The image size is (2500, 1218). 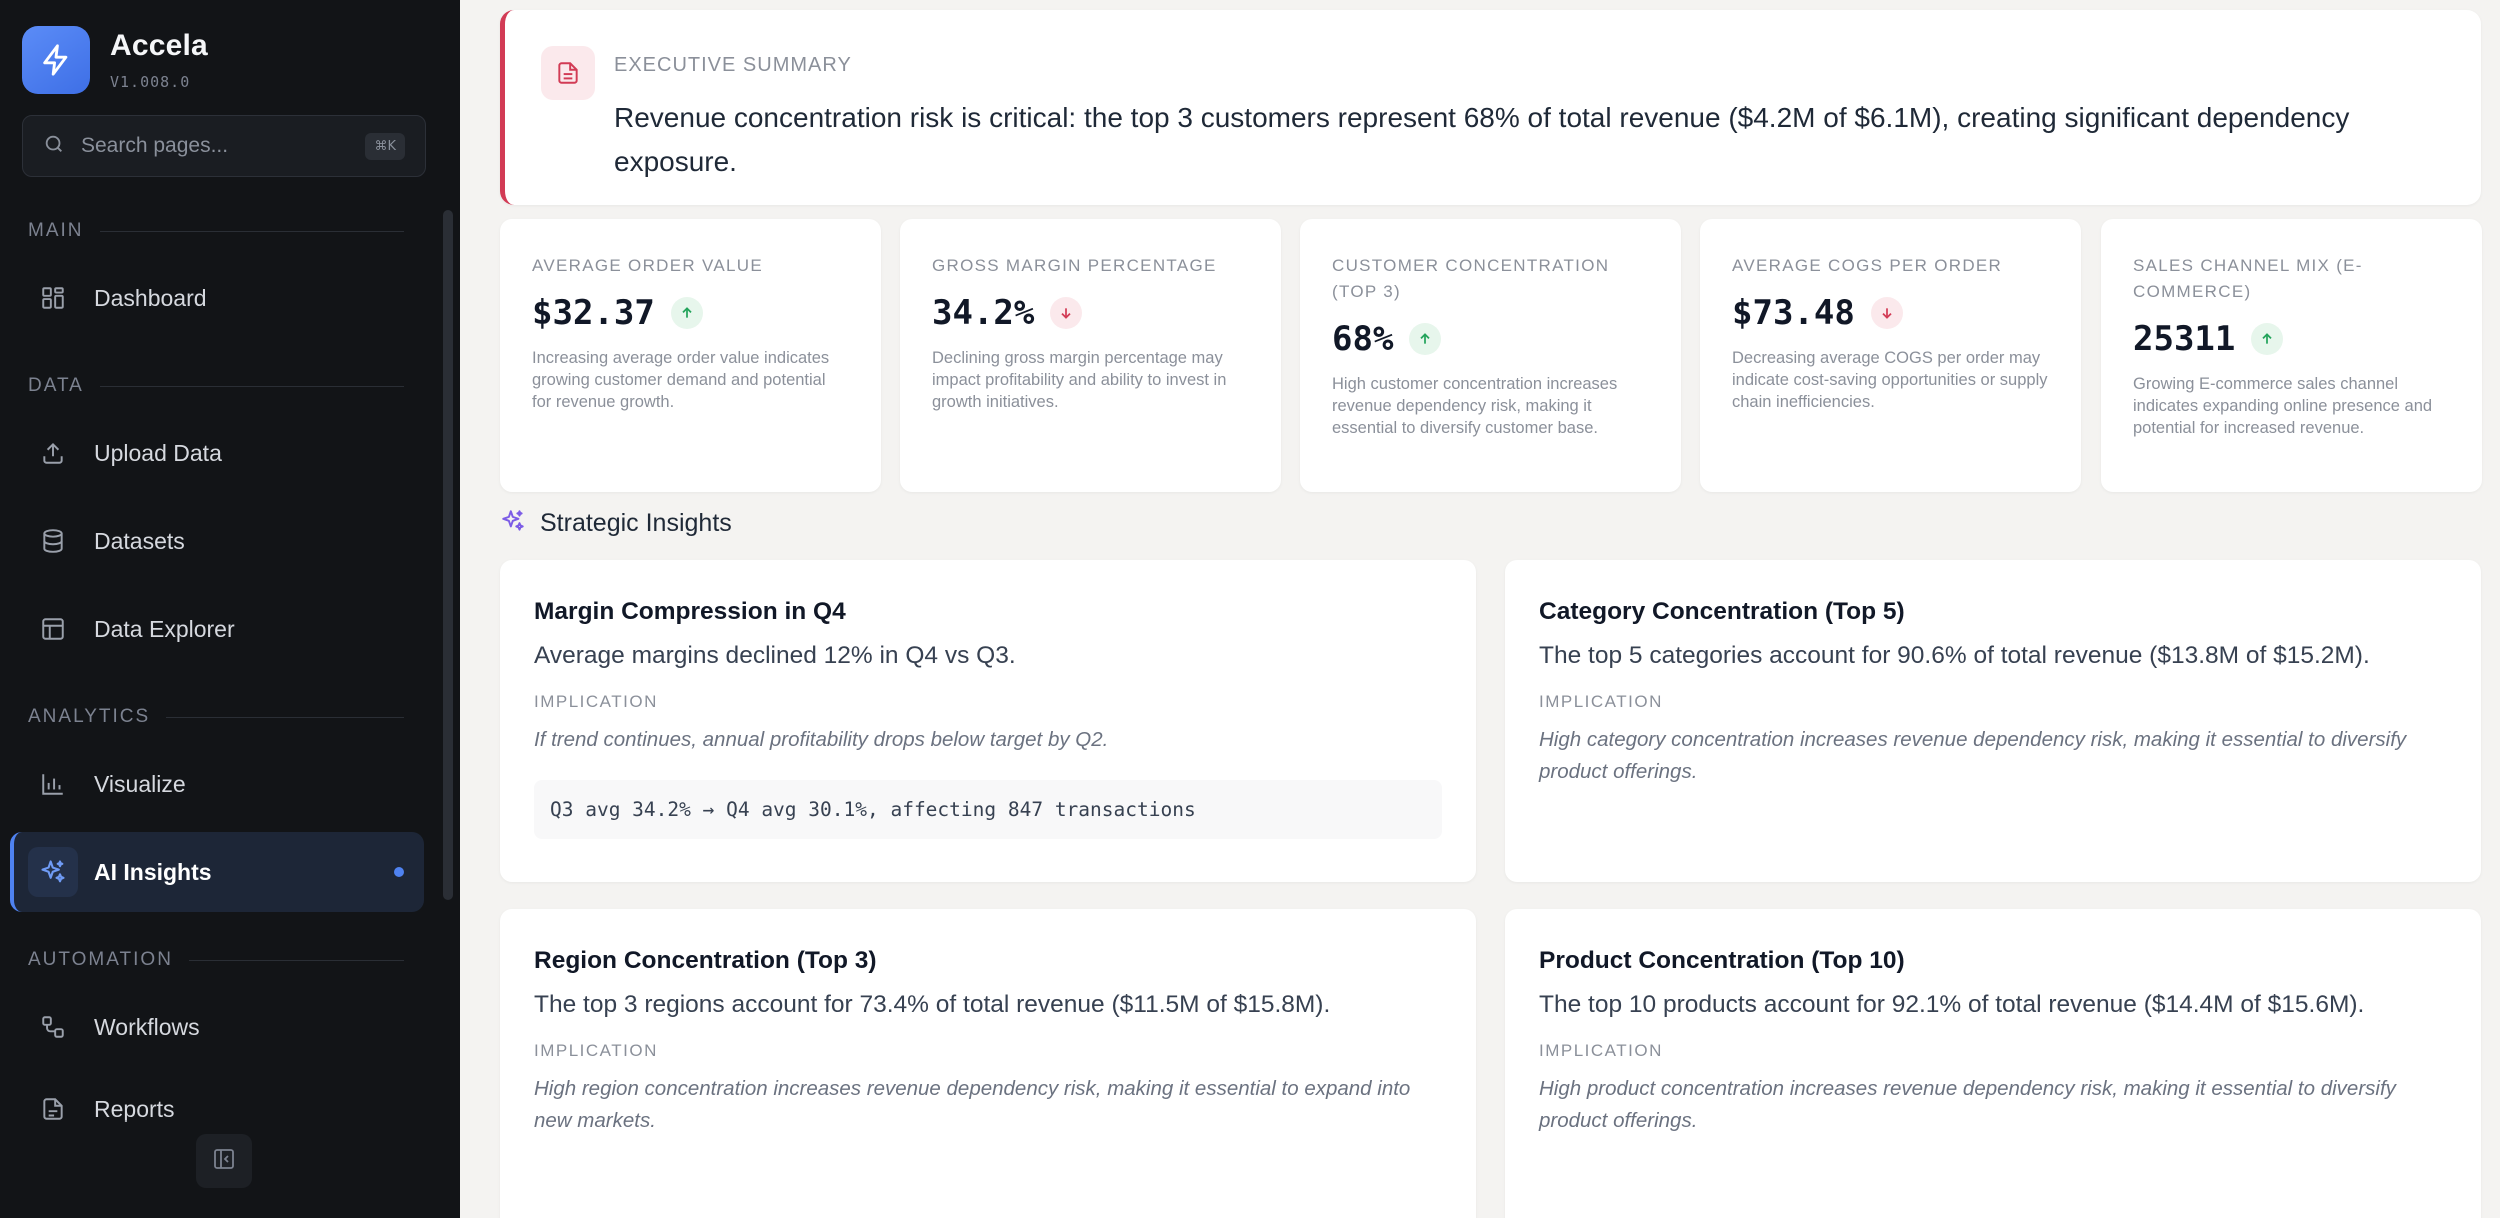 I want to click on workflow-icon, so click(x=53, y=1027).